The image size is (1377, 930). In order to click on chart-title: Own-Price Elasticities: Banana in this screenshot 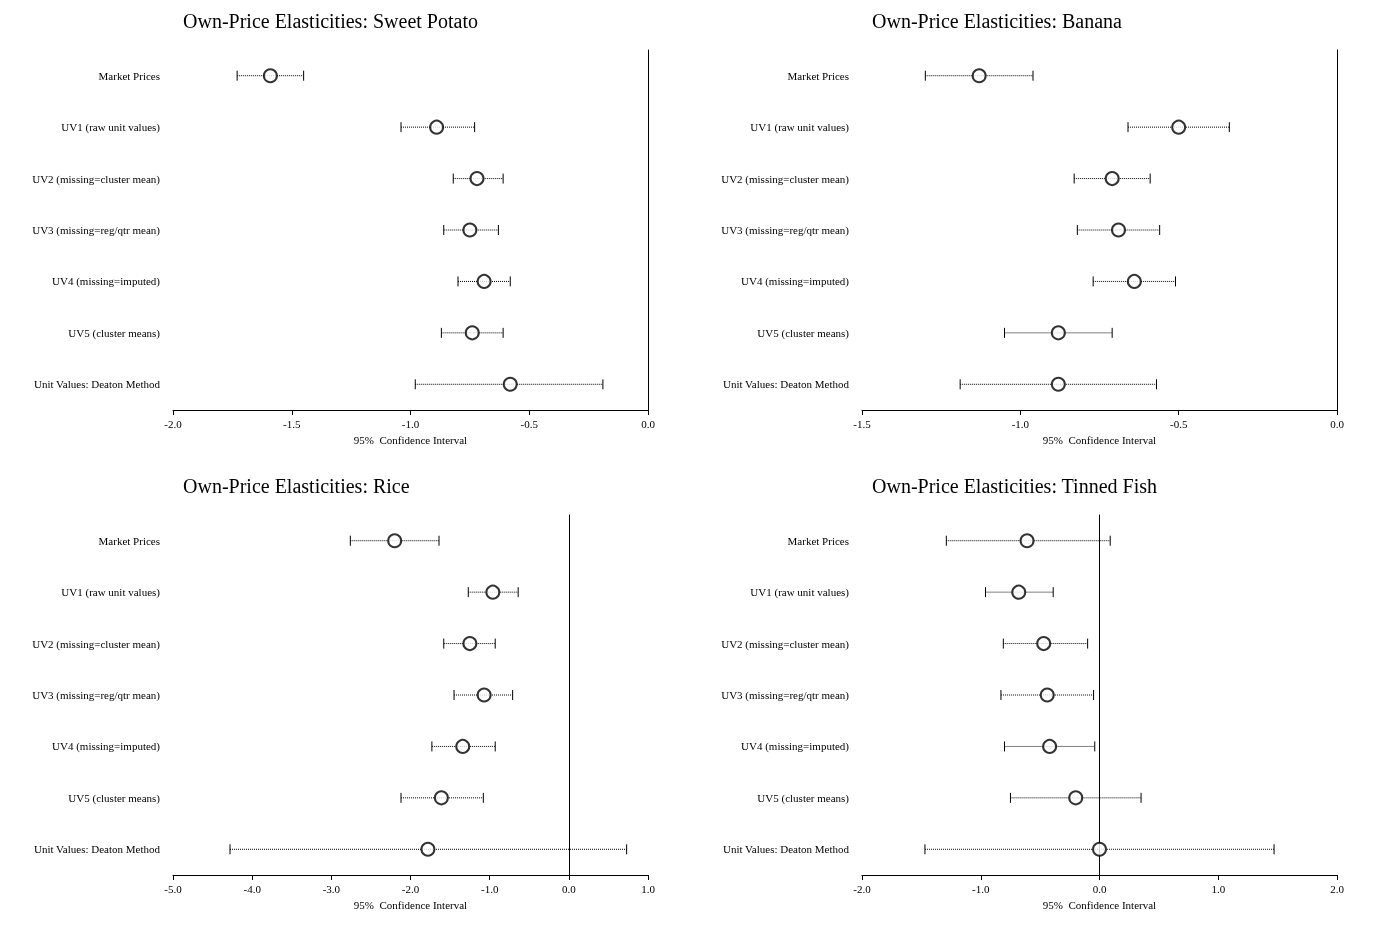, I will do `click(997, 21)`.